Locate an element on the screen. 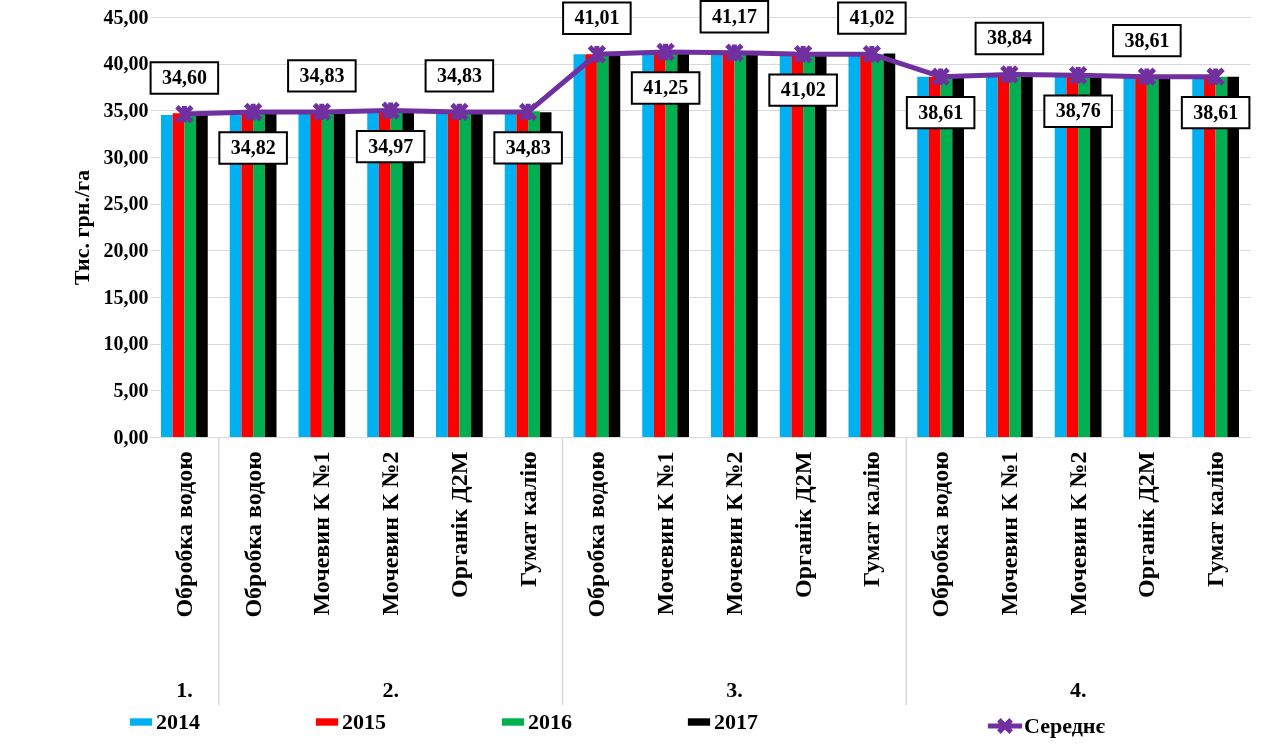 Image resolution: width=1277 pixels, height=755 pixels. legend-label: 2017 is located at coordinates (736, 721).